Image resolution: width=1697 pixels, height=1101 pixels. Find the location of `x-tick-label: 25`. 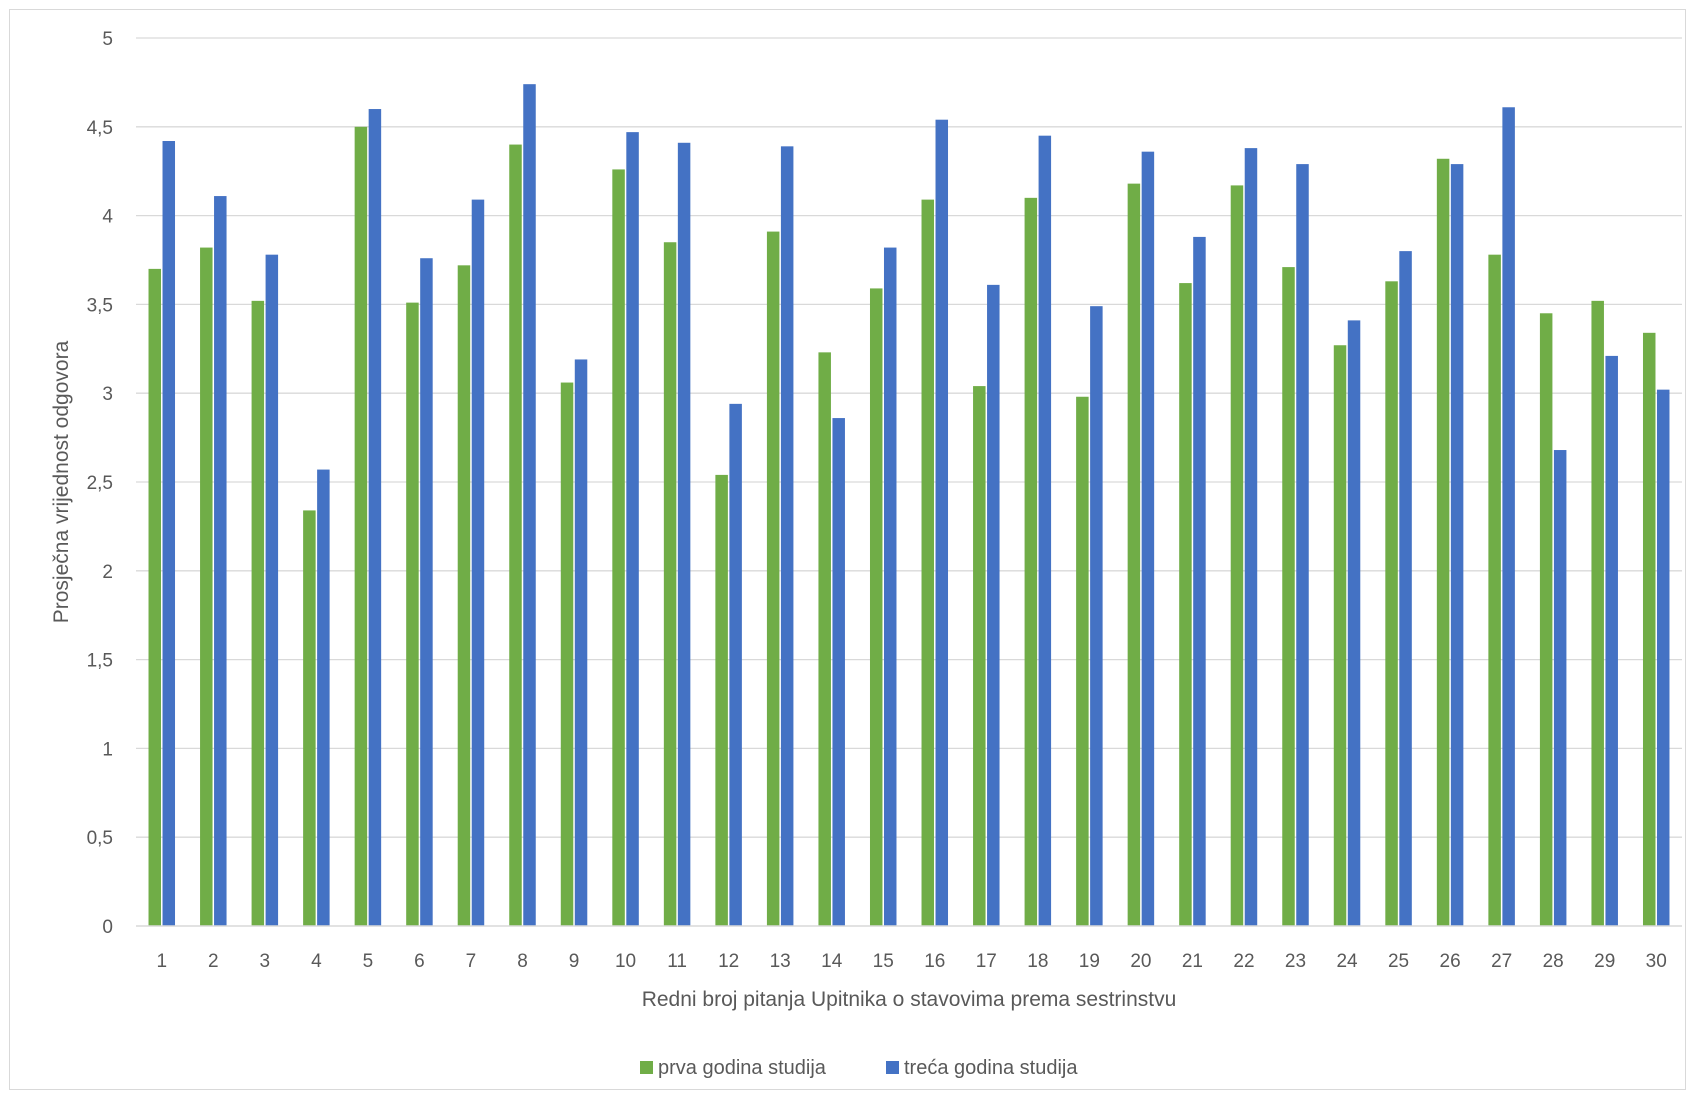

x-tick-label: 25 is located at coordinates (1398, 961).